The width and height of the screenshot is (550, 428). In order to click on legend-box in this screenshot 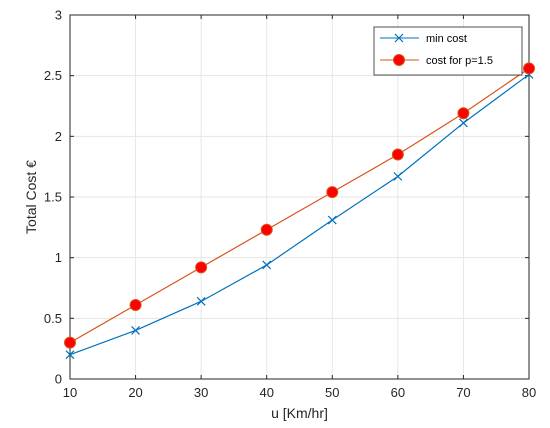, I will do `click(448, 51)`.